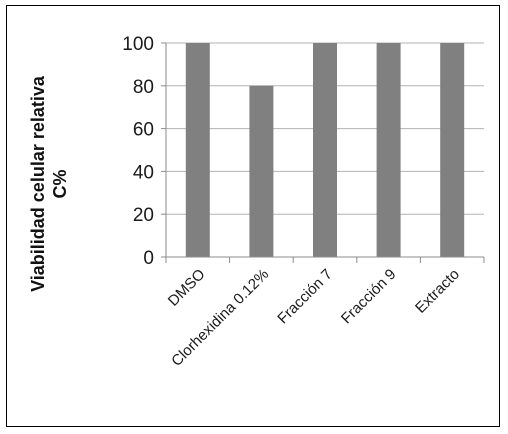  What do you see at coordinates (148, 258) in the screenshot?
I see `y-tick-label: 0` at bounding box center [148, 258].